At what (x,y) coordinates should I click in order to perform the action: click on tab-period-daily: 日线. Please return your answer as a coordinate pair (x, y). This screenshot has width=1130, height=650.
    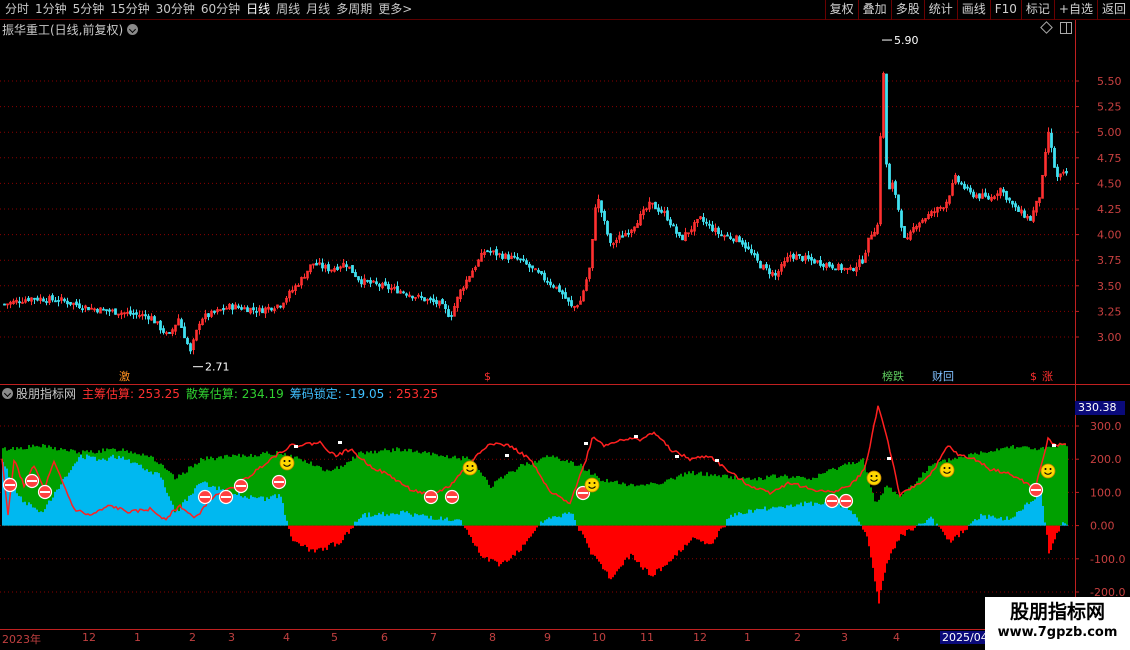
    Looking at the image, I should click on (258, 9).